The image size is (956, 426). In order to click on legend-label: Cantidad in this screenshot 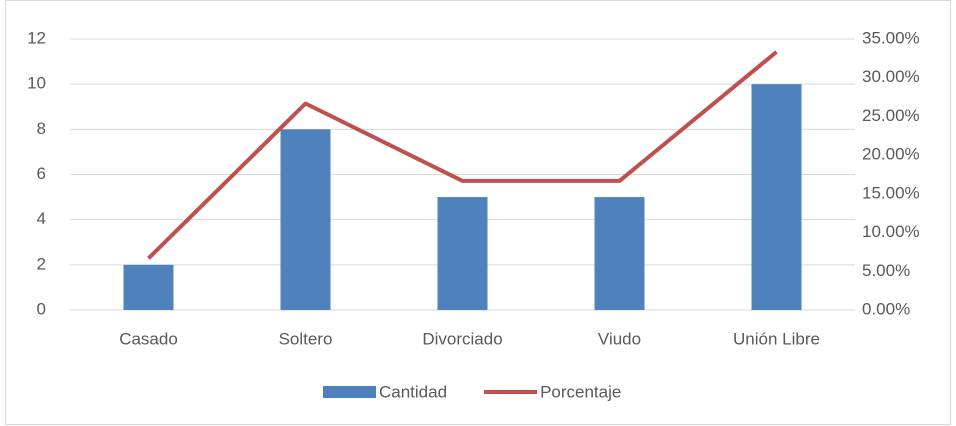, I will do `click(413, 391)`.